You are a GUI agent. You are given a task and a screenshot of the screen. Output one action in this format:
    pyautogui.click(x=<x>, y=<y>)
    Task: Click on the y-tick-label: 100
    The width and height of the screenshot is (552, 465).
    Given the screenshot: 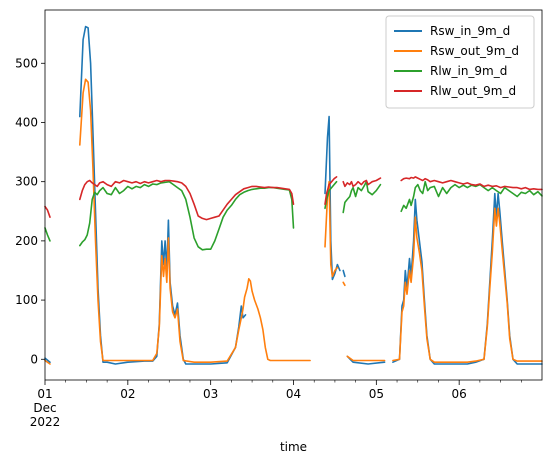 What is the action you would take?
    pyautogui.click(x=26, y=300)
    